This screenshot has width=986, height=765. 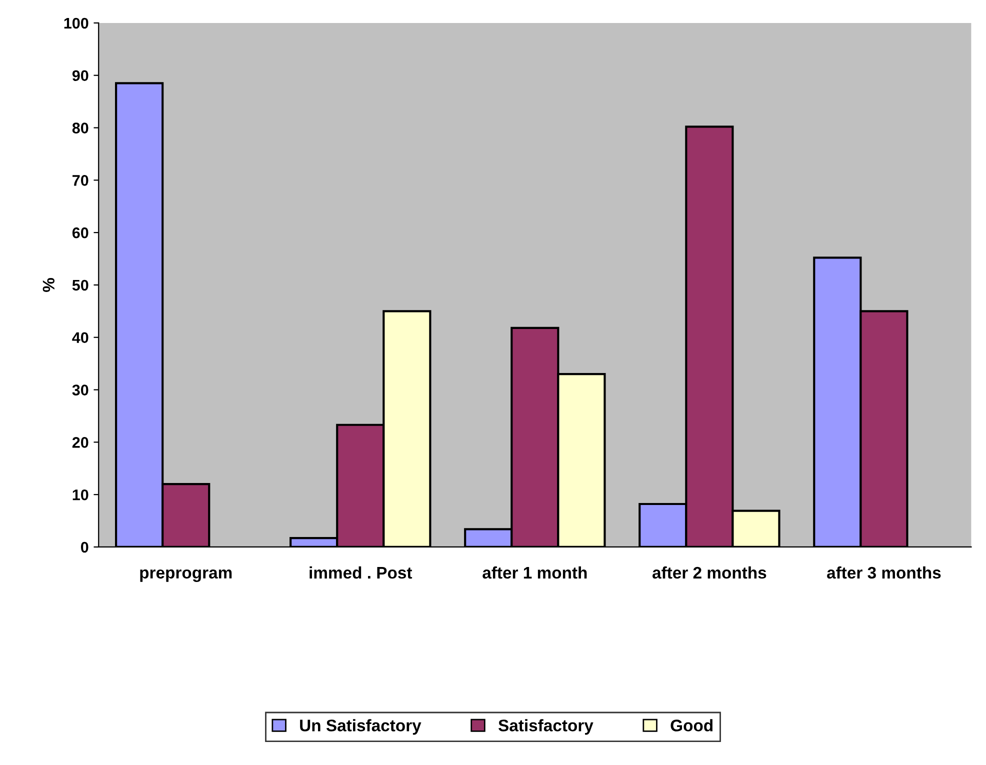 What do you see at coordinates (80, 390) in the screenshot?
I see `y-tick-label: 30` at bounding box center [80, 390].